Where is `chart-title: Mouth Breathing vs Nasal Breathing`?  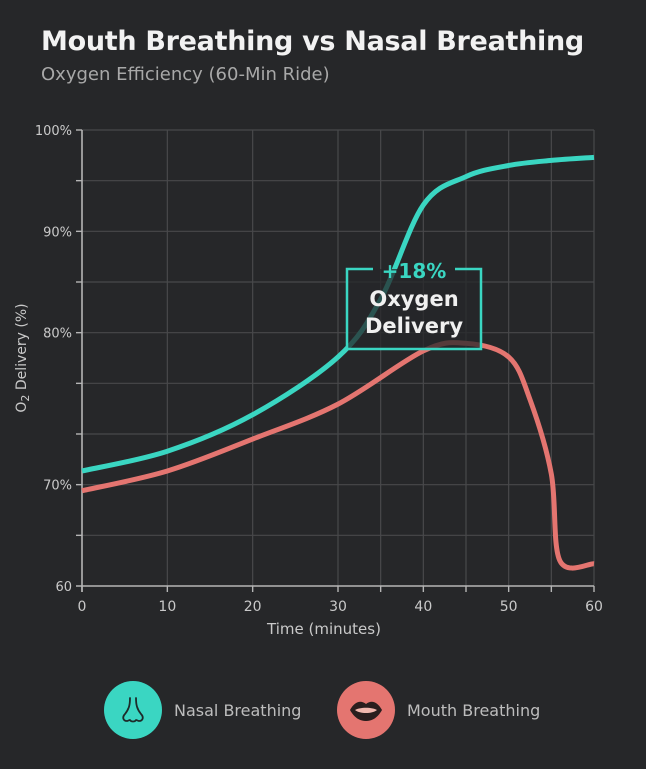 chart-title: Mouth Breathing vs Nasal Breathing is located at coordinates (312, 41).